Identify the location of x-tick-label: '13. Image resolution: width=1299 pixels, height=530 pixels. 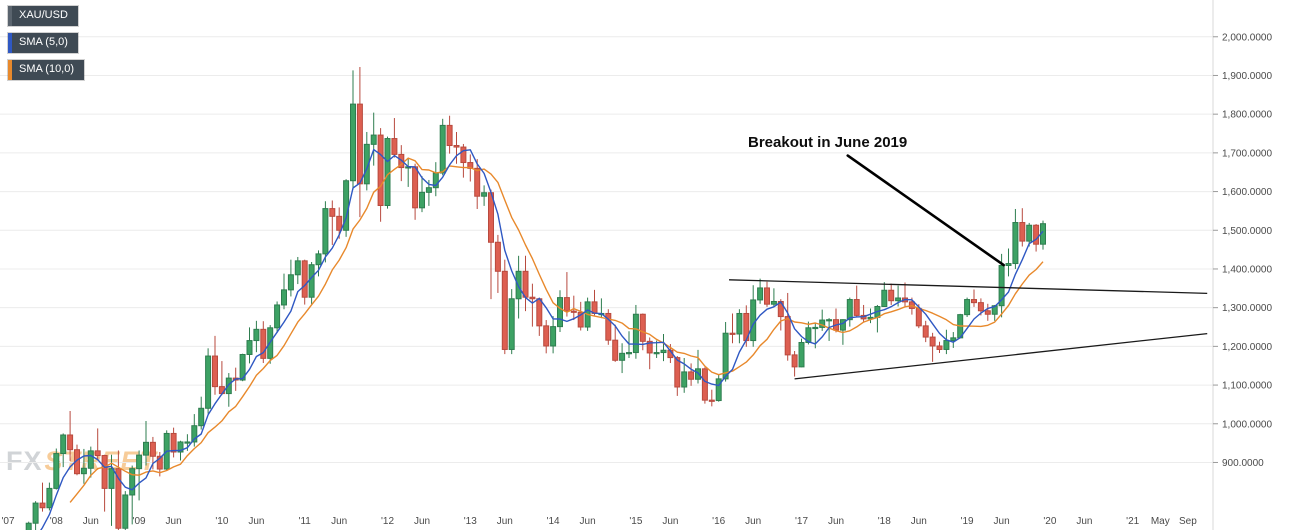
(470, 521).